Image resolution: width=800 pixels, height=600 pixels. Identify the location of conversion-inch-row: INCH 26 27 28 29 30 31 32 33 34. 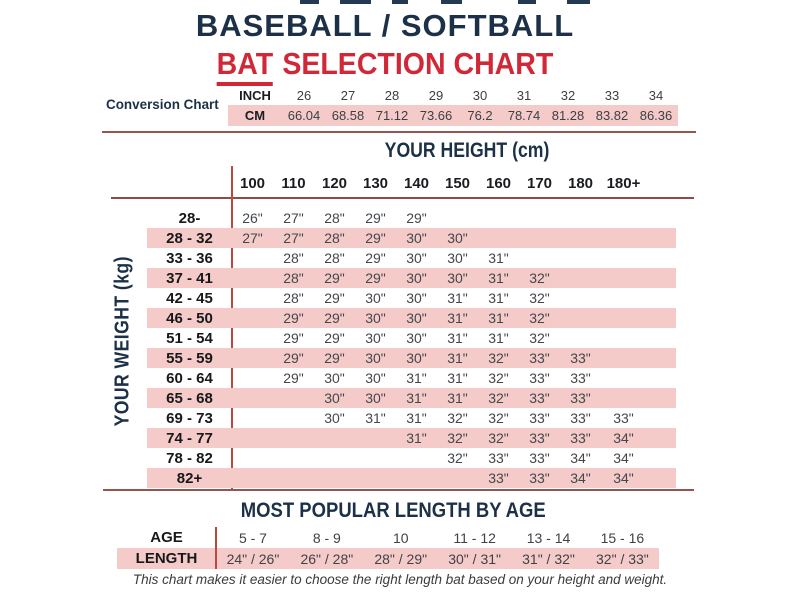
(453, 95).